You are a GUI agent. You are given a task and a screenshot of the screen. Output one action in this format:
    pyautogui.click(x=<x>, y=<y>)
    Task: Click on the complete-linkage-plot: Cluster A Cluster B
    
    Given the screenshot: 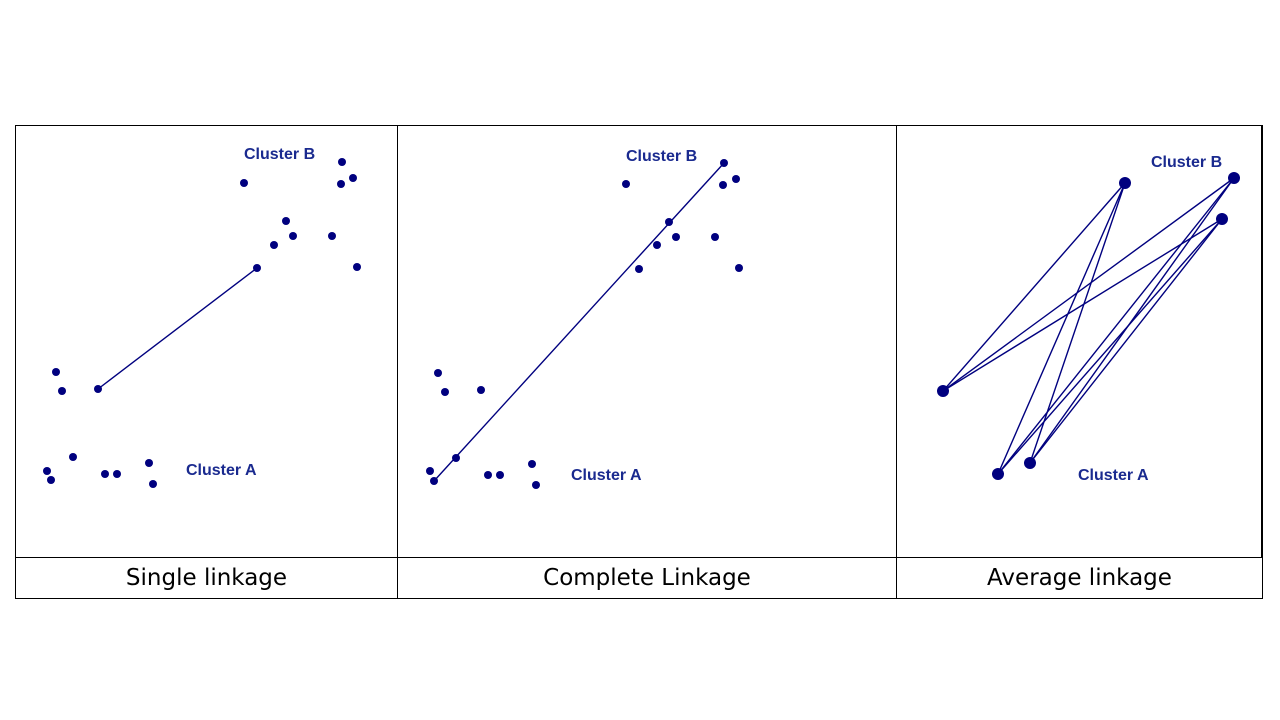 What is the action you would take?
    pyautogui.click(x=584, y=318)
    